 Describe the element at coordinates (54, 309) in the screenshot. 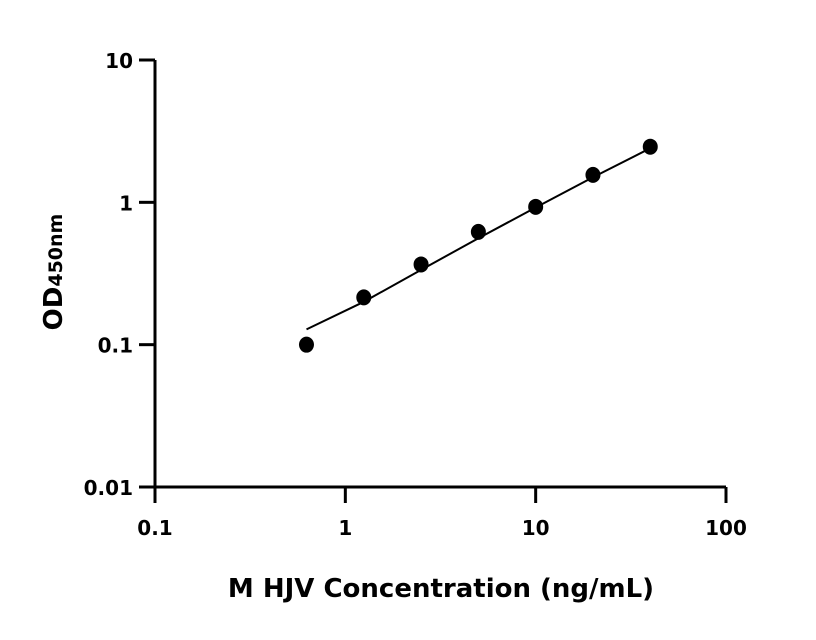

I see `y-axis-title-main: OD` at that location.